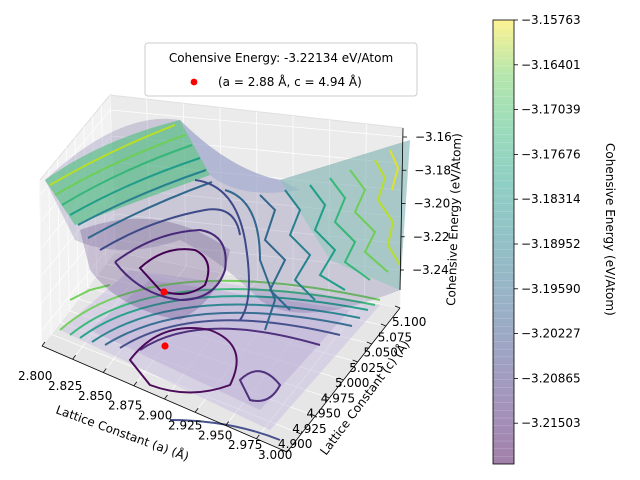 This screenshot has width=640, height=480. I want to click on y-tick-label: 5.050, so click(381, 353).